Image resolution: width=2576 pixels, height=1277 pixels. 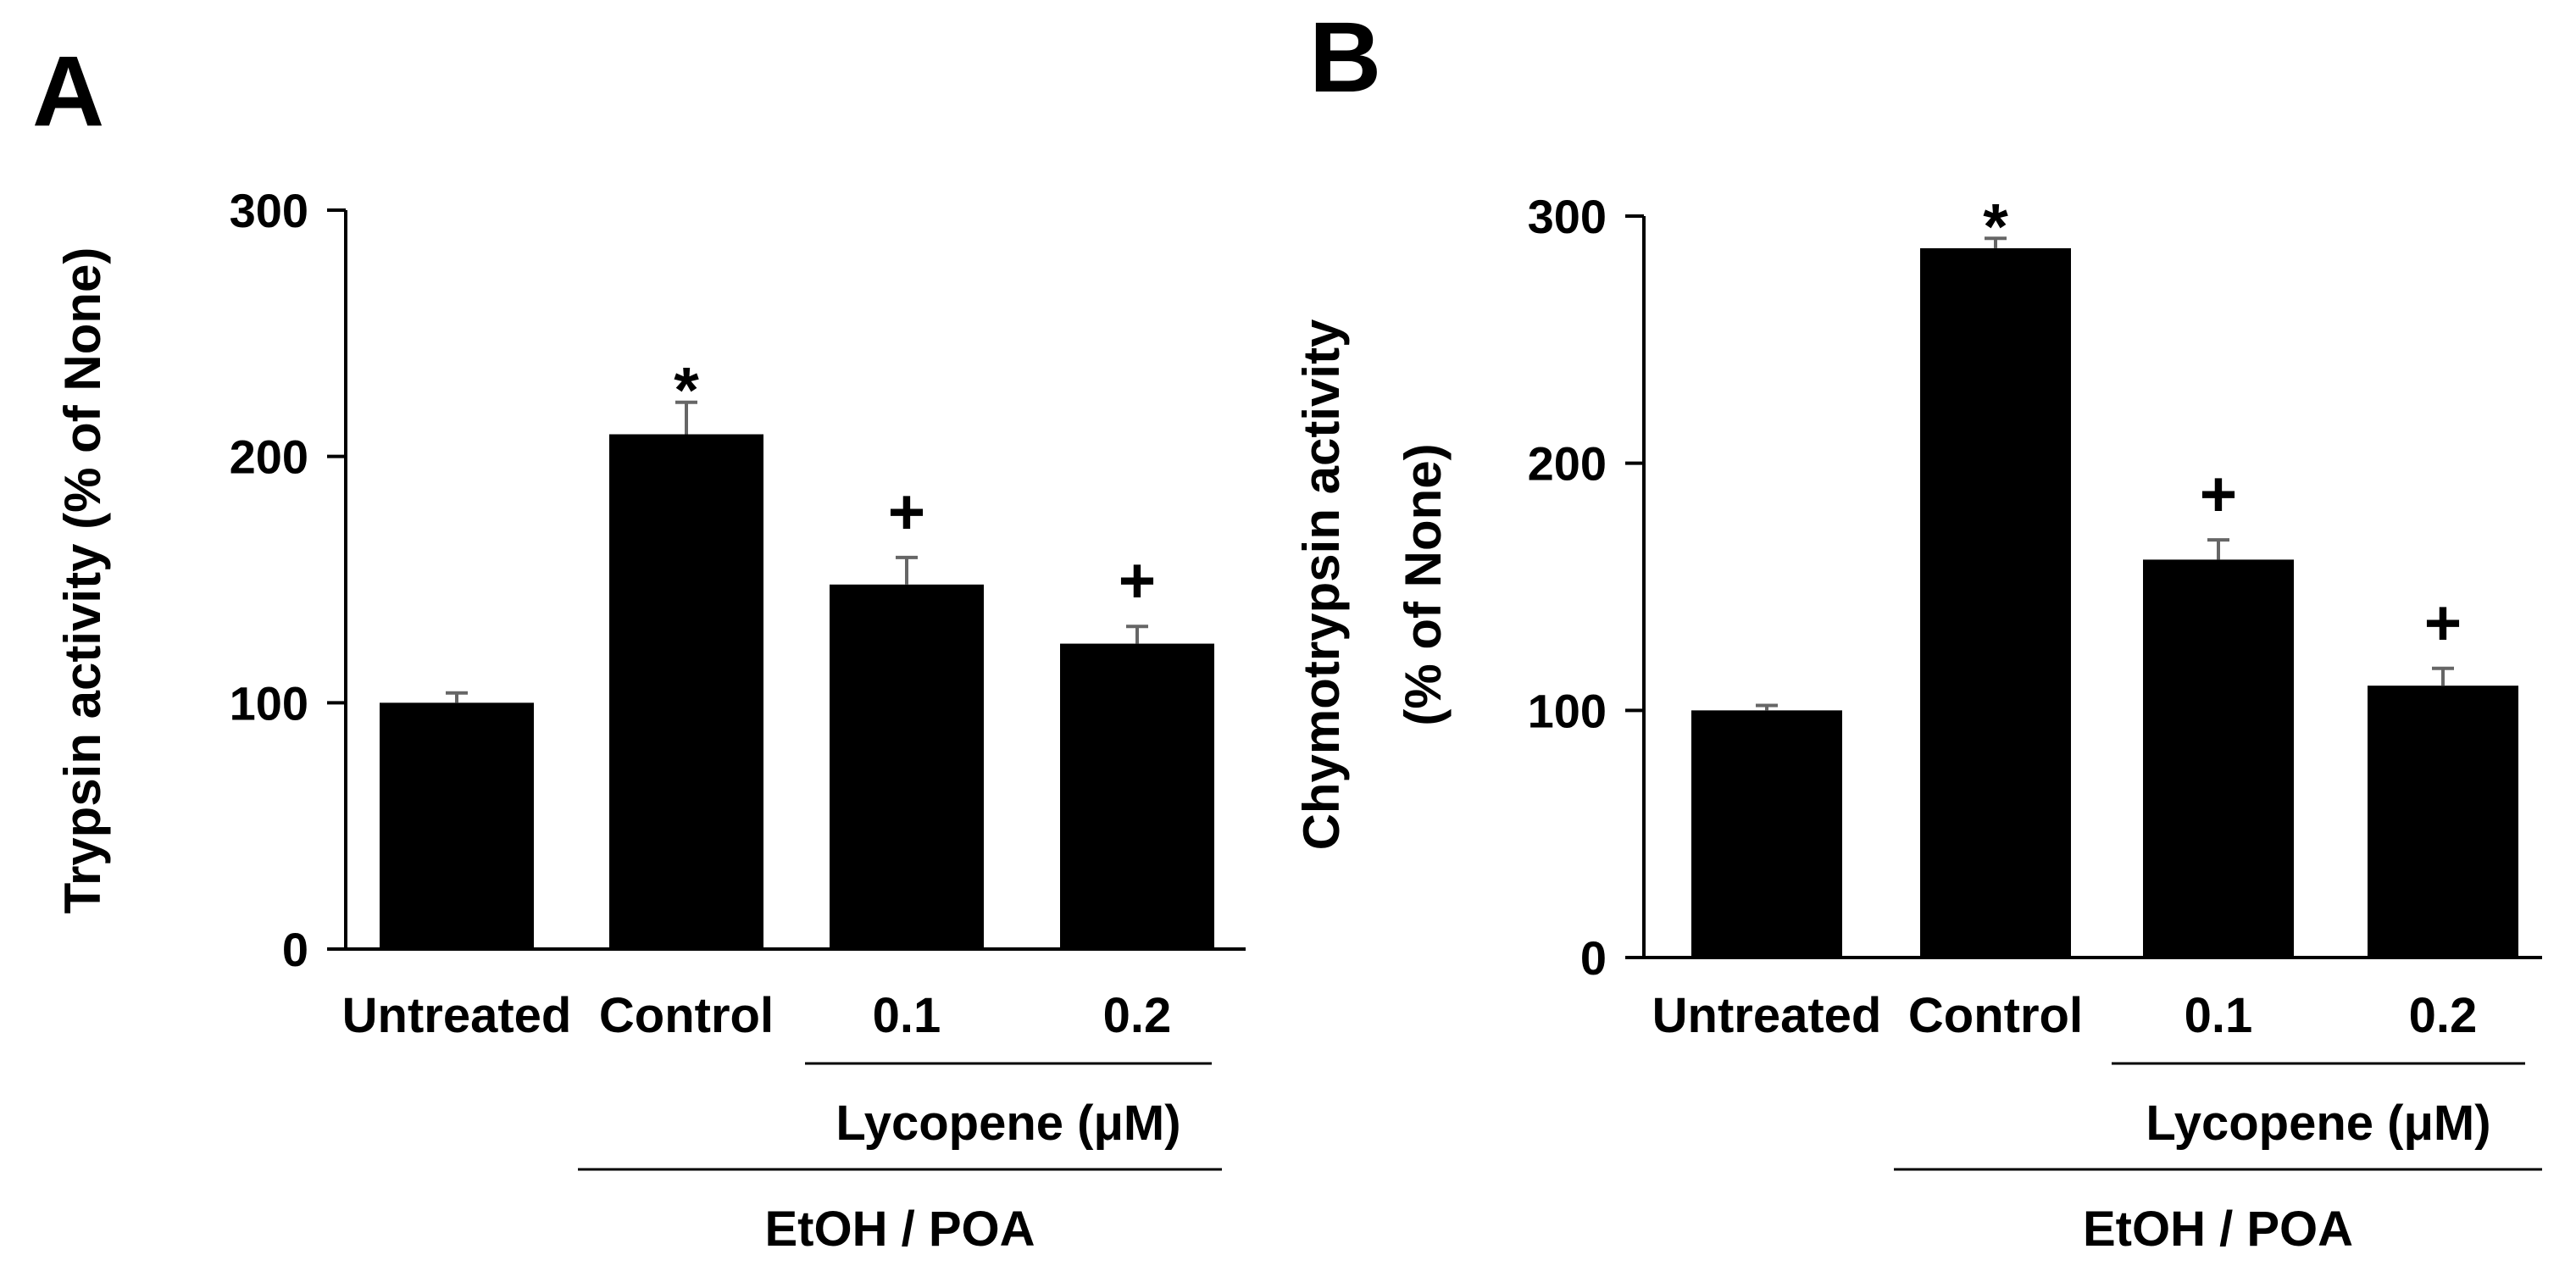 What do you see at coordinates (68, 91) in the screenshot?
I see `panel-letter: A` at bounding box center [68, 91].